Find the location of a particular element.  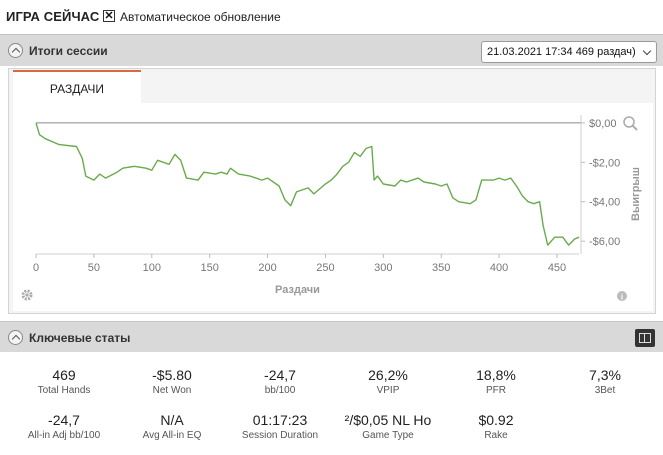

stat-value: 26,2% is located at coordinates (388, 375).